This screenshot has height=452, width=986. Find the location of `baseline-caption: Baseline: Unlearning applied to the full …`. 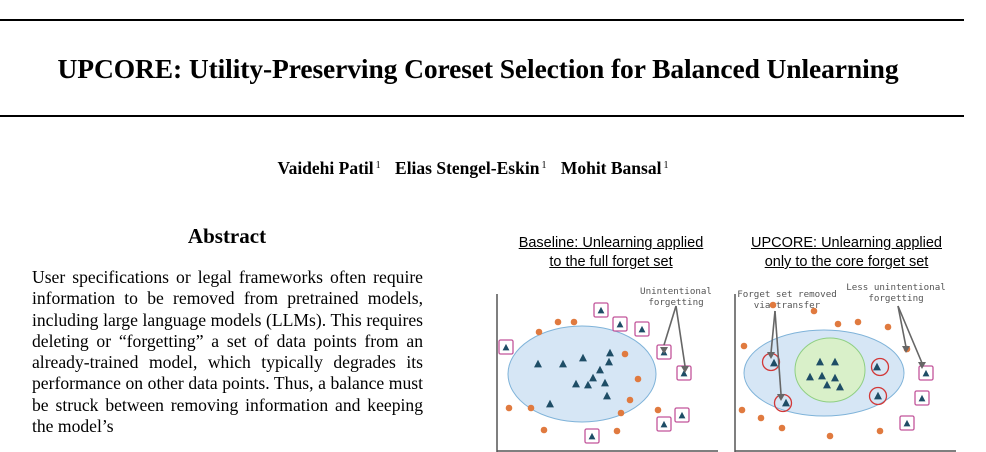

baseline-caption: Baseline: Unlearning applied to the full … is located at coordinates (611, 252).